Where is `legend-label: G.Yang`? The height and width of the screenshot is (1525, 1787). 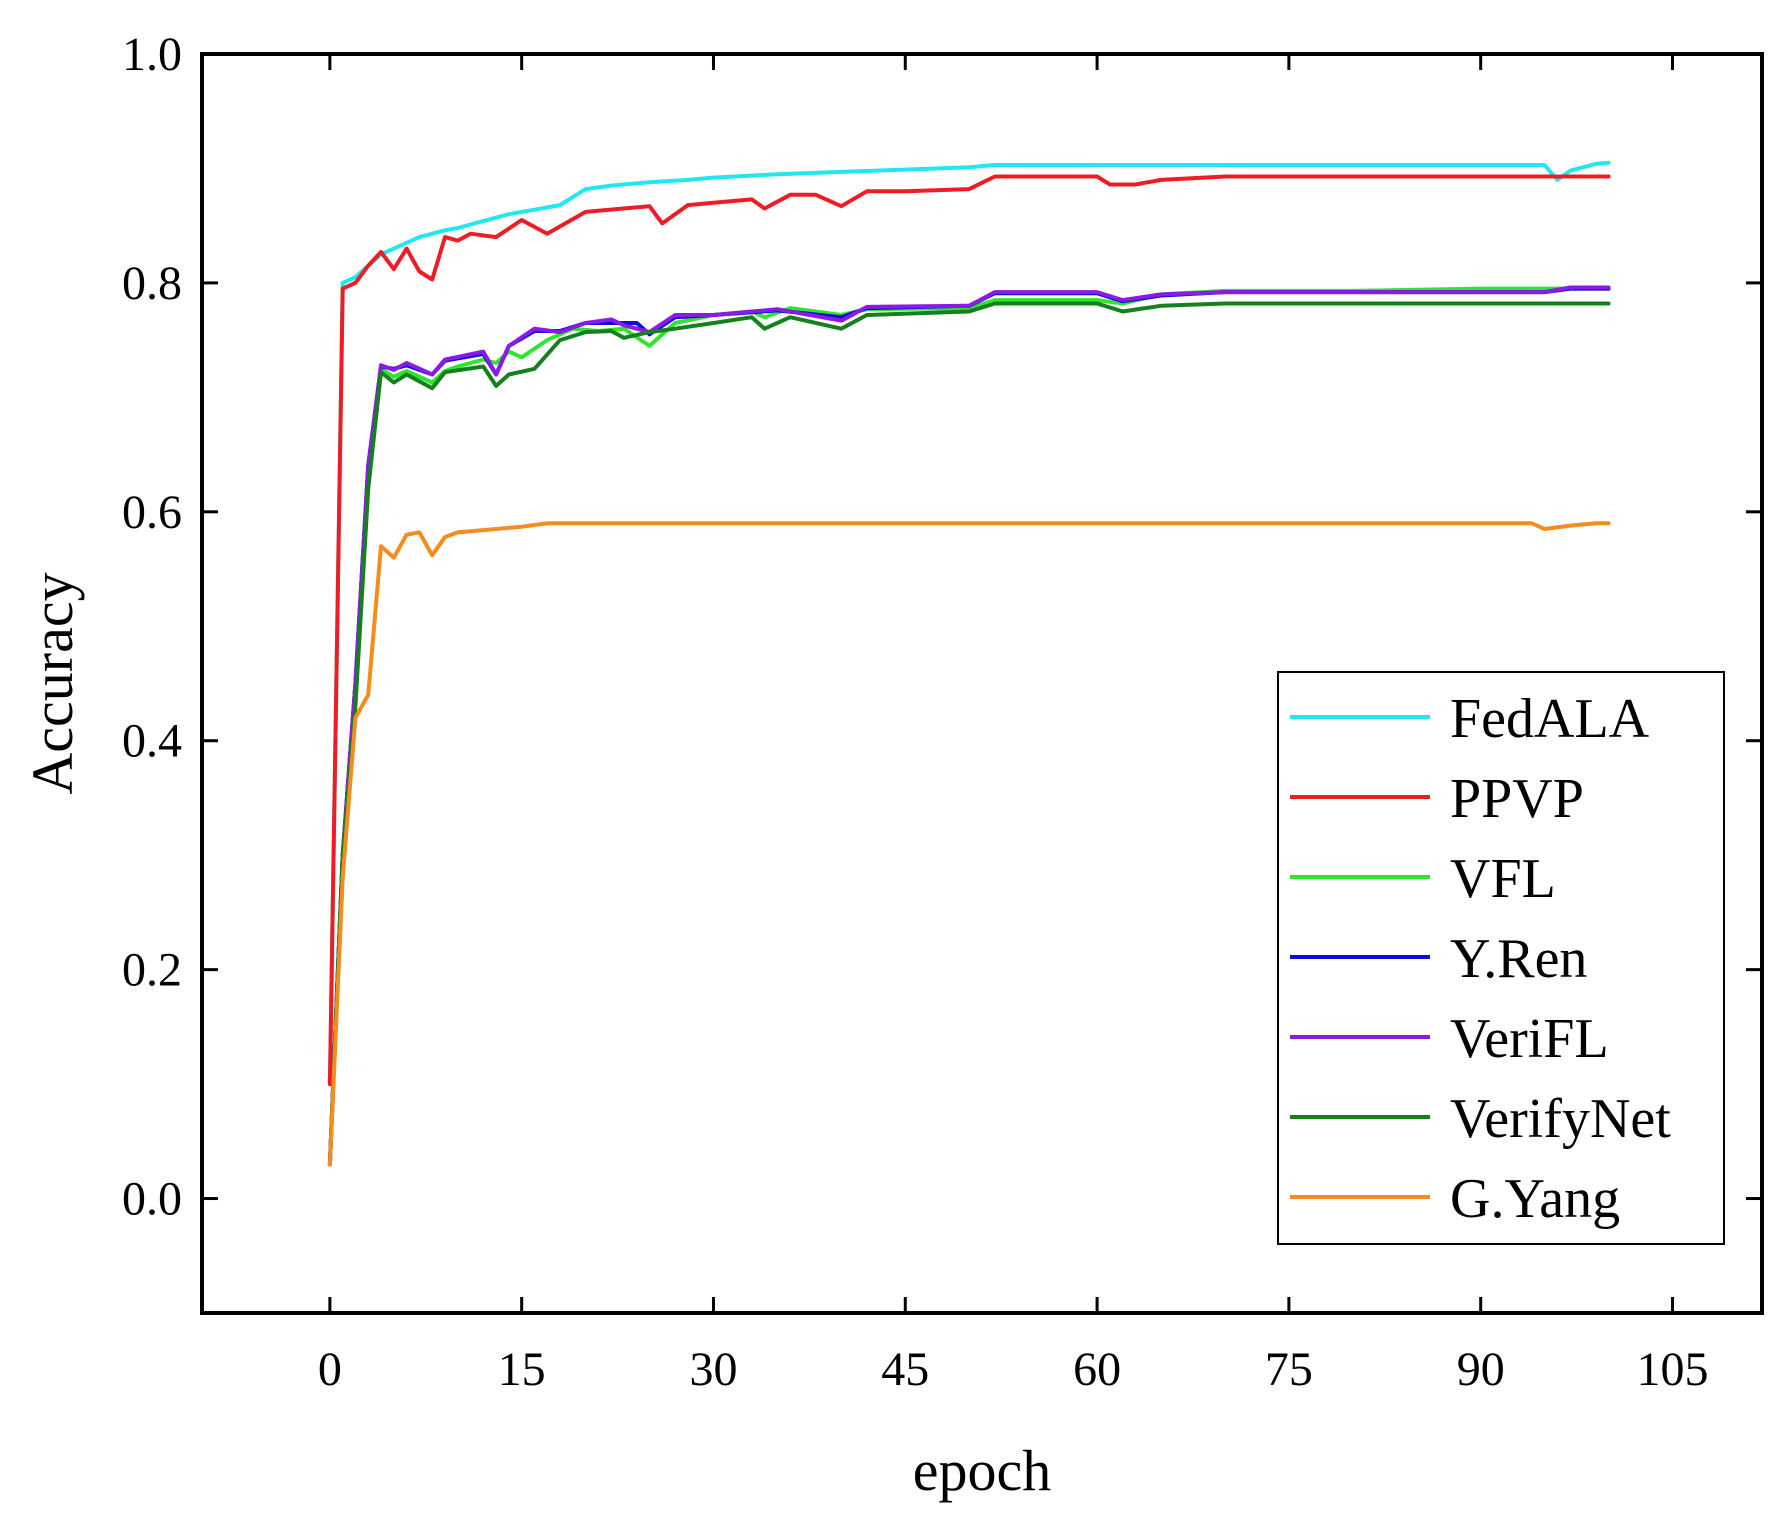 legend-label: G.Yang is located at coordinates (1535, 1199).